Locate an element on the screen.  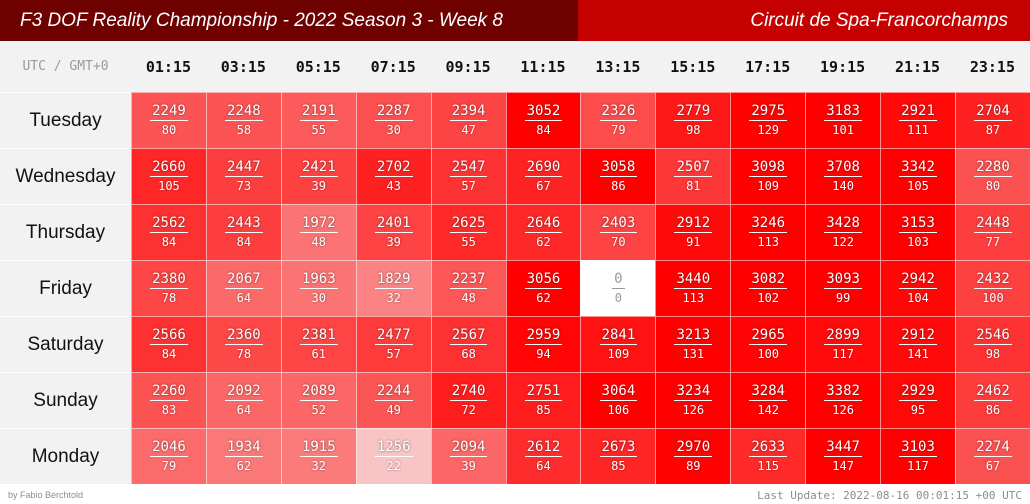
slot-cell: 2912 91 is located at coordinates (693, 232).